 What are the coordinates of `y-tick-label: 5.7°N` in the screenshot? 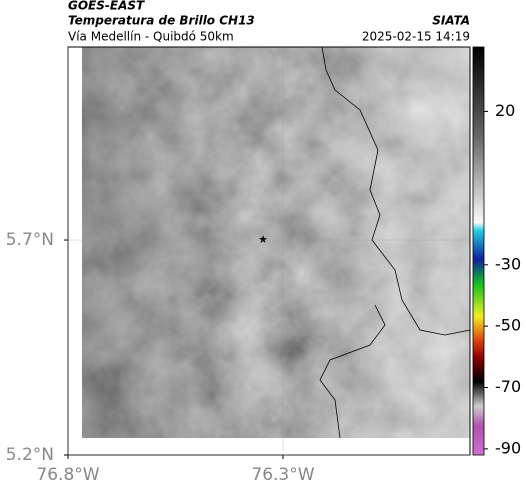 It's located at (30, 240).